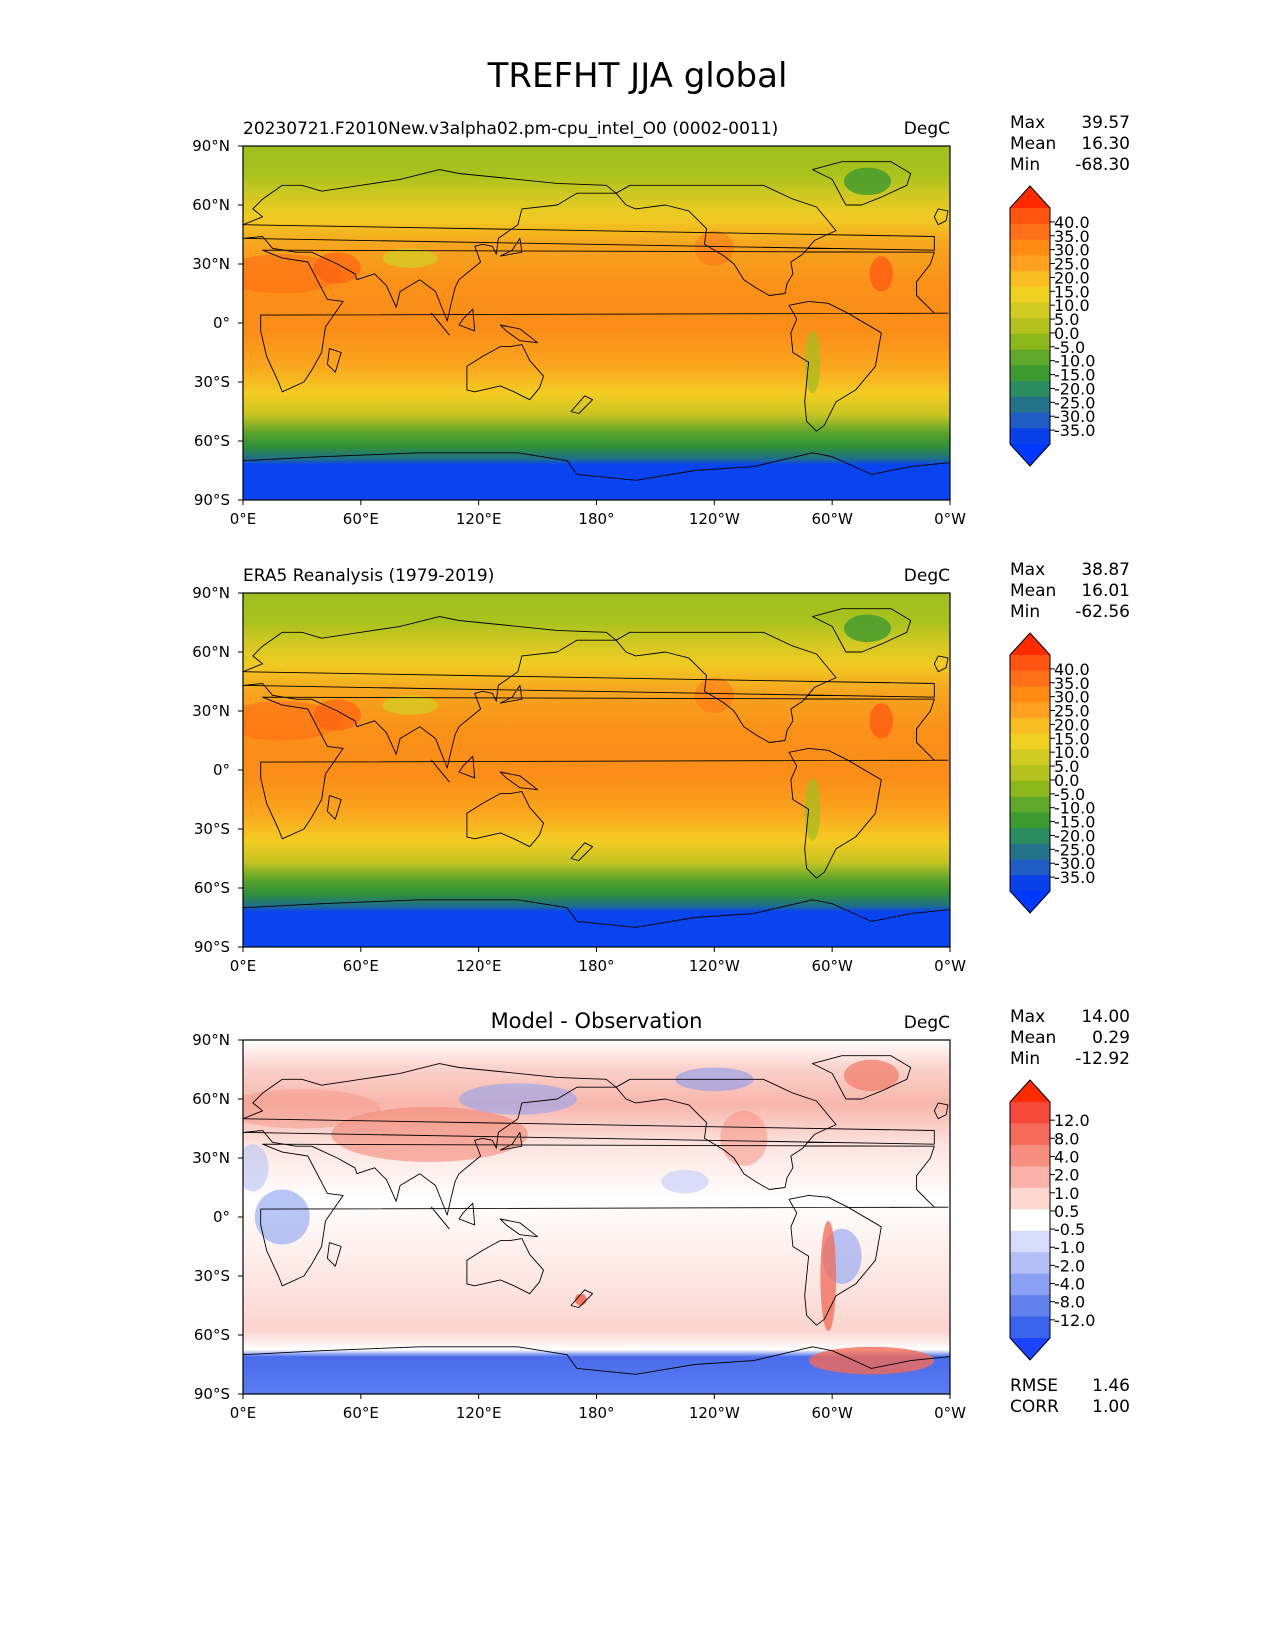 Image resolution: width=1275 pixels, height=1650 pixels. I want to click on colorbar-tick-label: 10.0, so click(1072, 305).